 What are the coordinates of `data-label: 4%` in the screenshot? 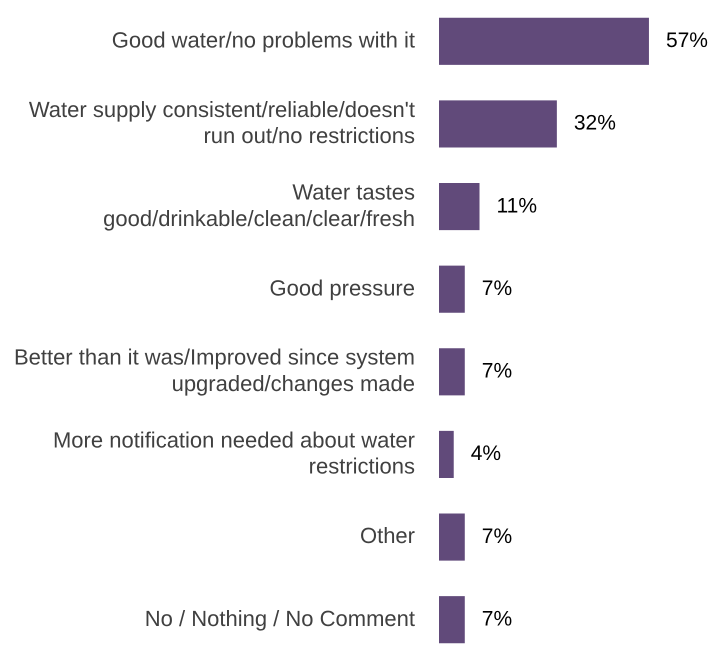 It's located at (486, 454).